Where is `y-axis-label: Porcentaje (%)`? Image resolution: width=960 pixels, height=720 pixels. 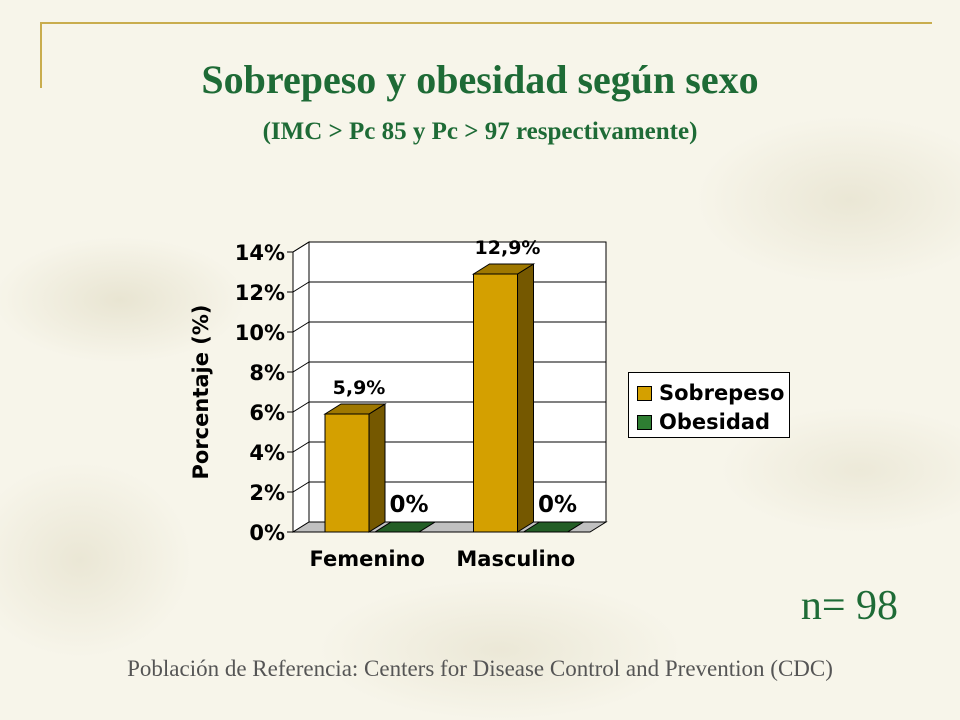
y-axis-label: Porcentaje (%) is located at coordinates (201, 391).